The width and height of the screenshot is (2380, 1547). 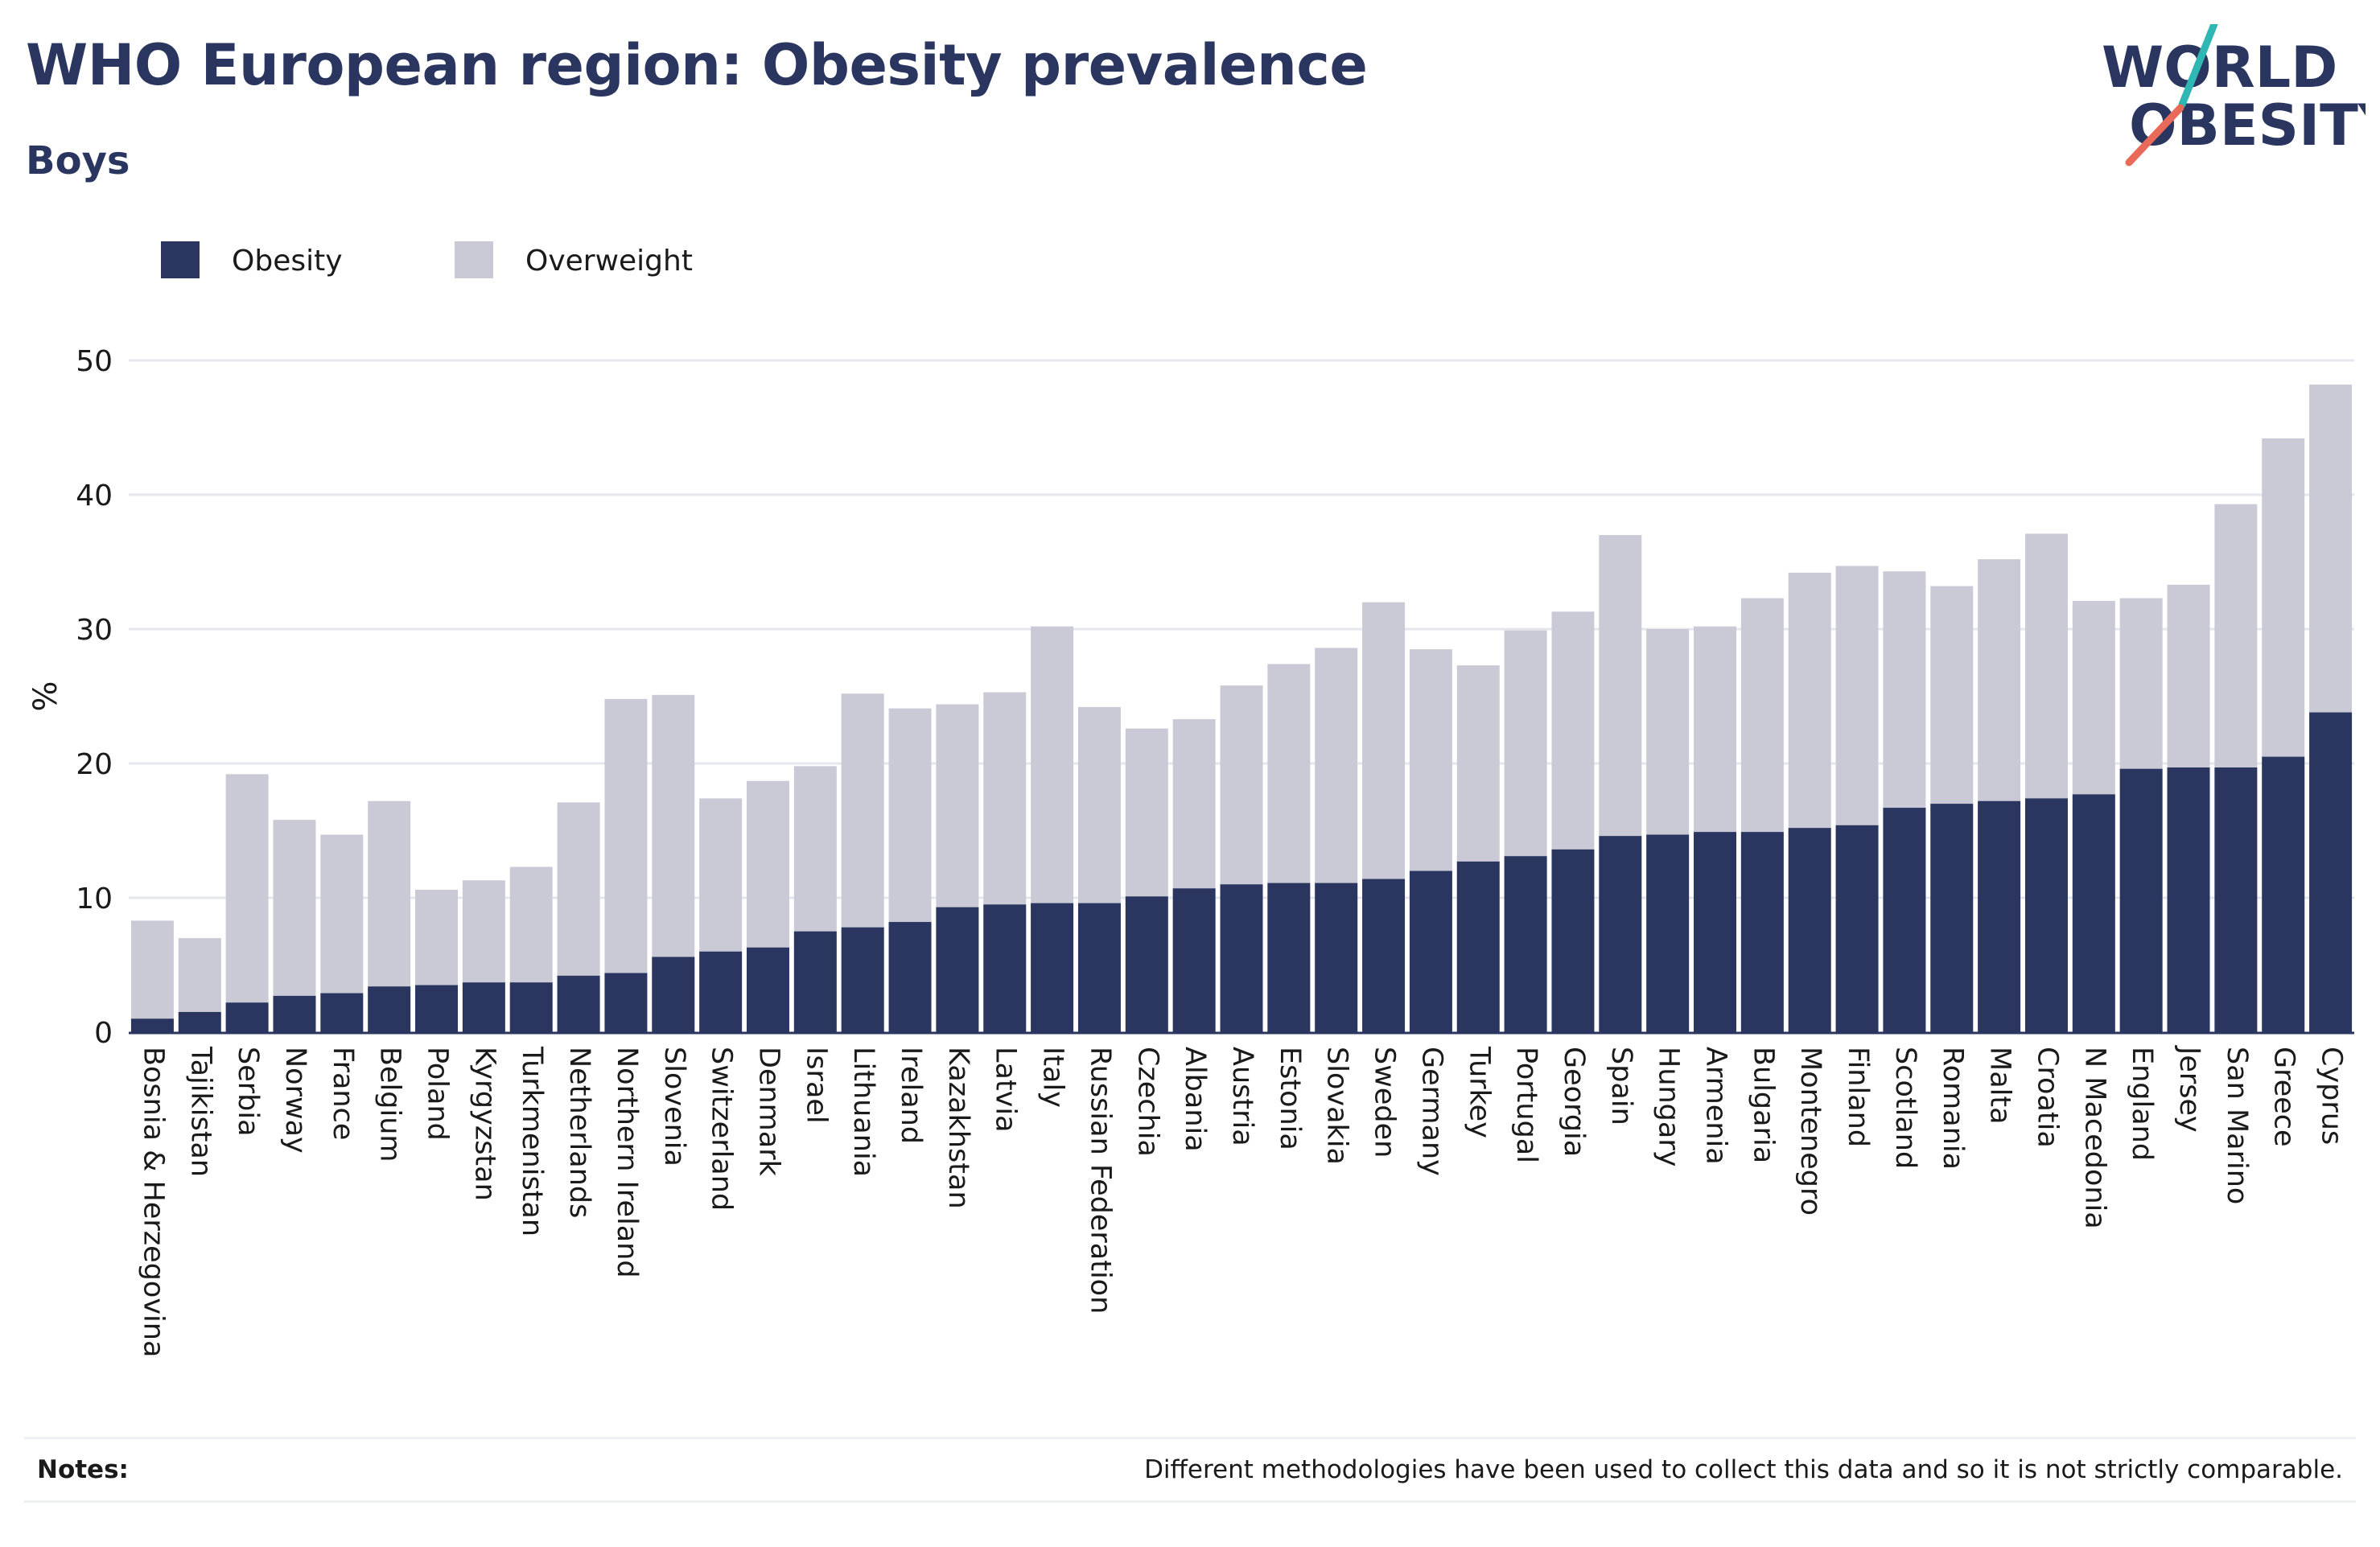 I want to click on x-tick-label: Hungary, so click(x=1669, y=1106).